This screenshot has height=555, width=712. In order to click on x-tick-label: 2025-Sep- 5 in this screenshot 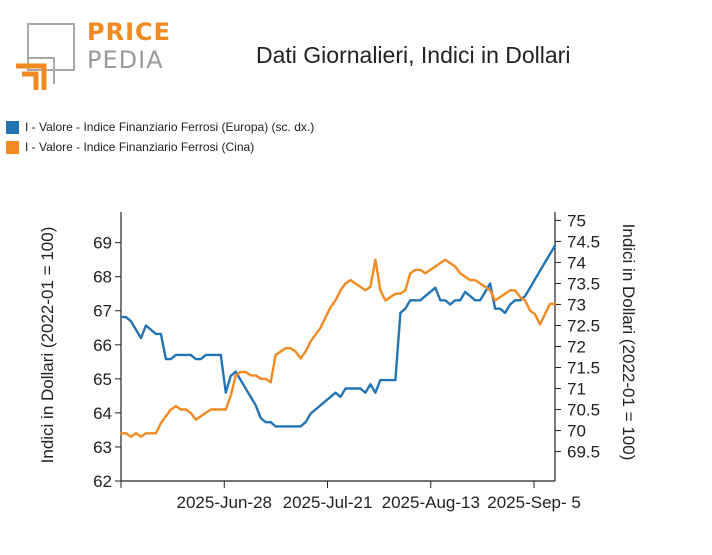, I will do `click(534, 502)`.